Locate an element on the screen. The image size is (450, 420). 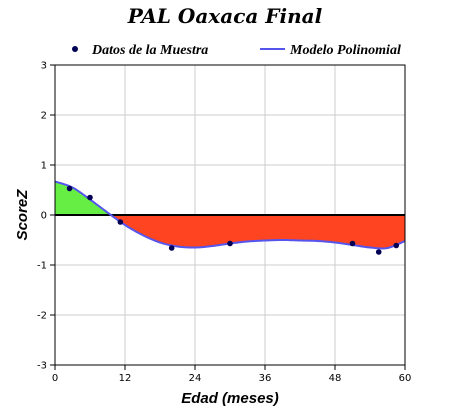
legend-marker-points is located at coordinates (75, 49).